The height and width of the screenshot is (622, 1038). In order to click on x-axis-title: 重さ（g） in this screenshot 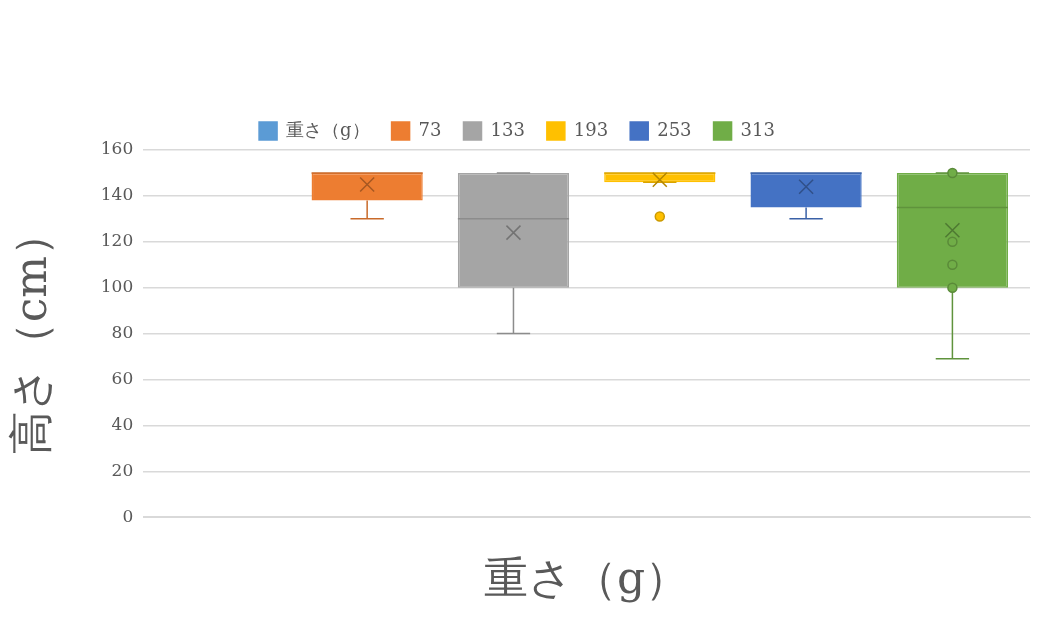, I will do `click(587, 578)`.